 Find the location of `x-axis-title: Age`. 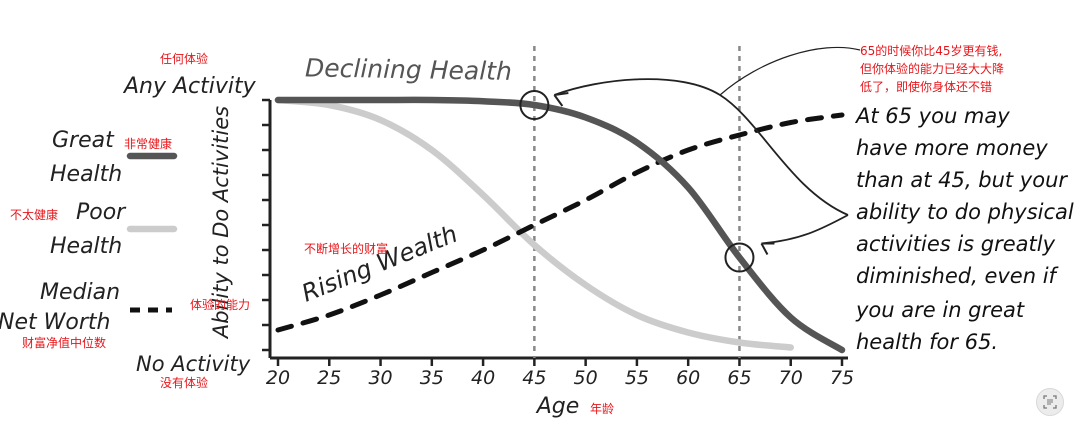

x-axis-title: Age is located at coordinates (557, 406).